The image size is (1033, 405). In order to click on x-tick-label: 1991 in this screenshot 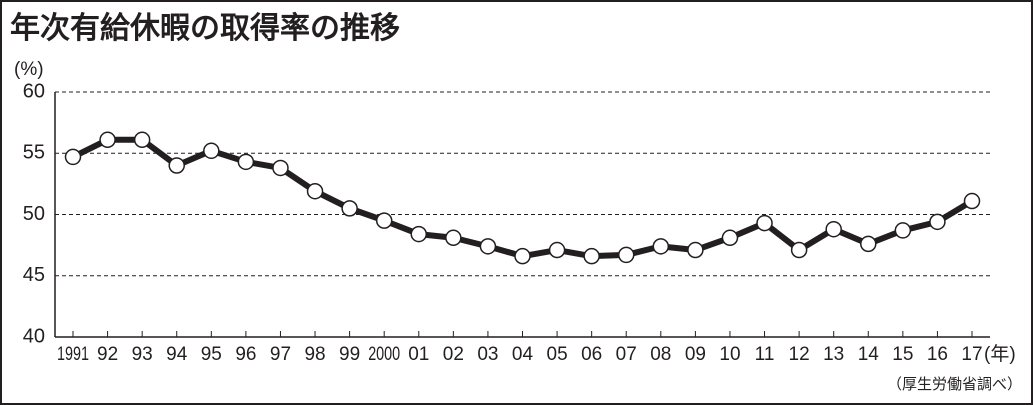, I will do `click(73, 354)`.